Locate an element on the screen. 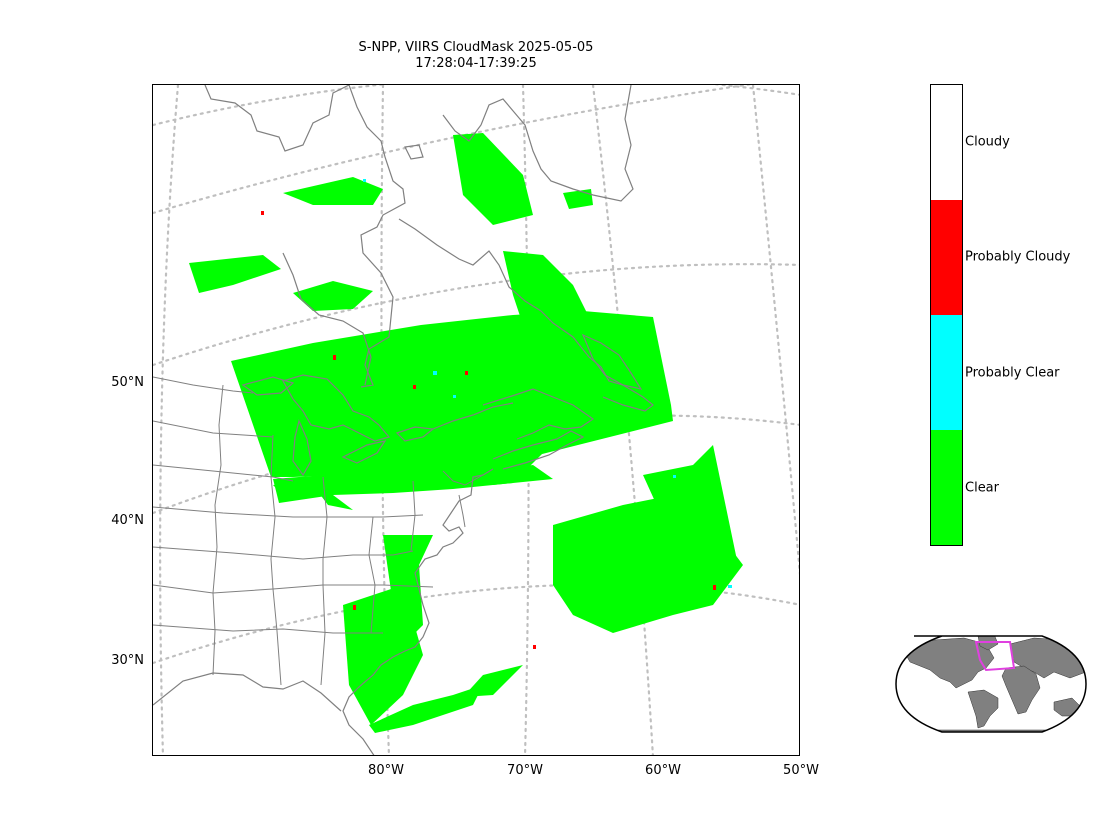  coastline-labrador is located at coordinates (538, 143).